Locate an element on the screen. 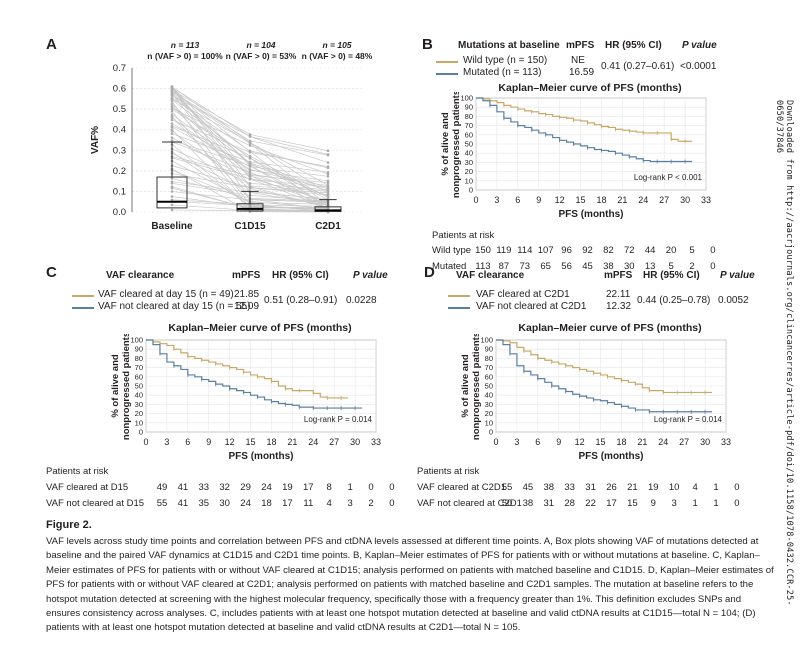 This screenshot has height=658, width=800. panel-b-row2-mpfs: 16.59 is located at coordinates (582, 72).